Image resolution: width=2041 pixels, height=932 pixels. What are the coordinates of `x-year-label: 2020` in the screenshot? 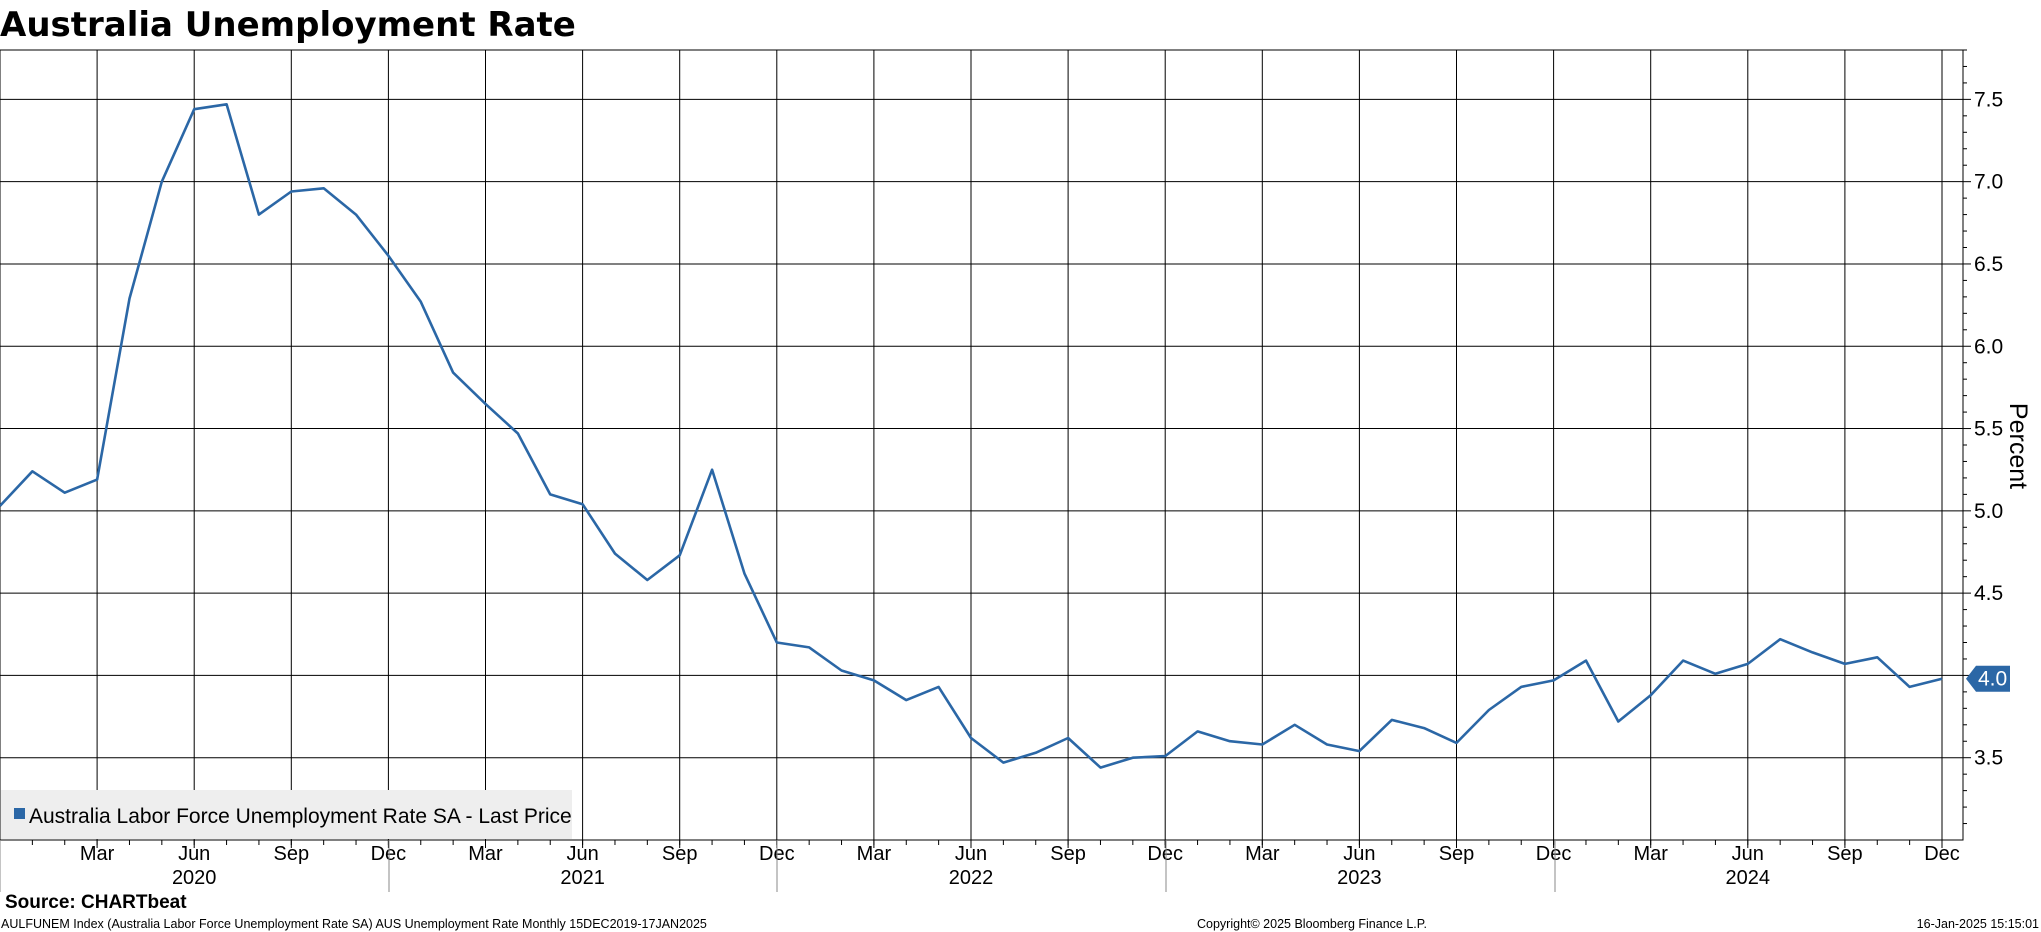 It's located at (194, 878).